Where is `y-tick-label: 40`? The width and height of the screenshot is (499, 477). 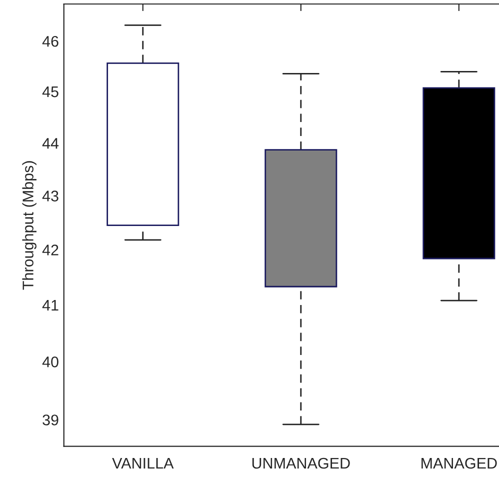
y-tick-label: 40 is located at coordinates (50, 362).